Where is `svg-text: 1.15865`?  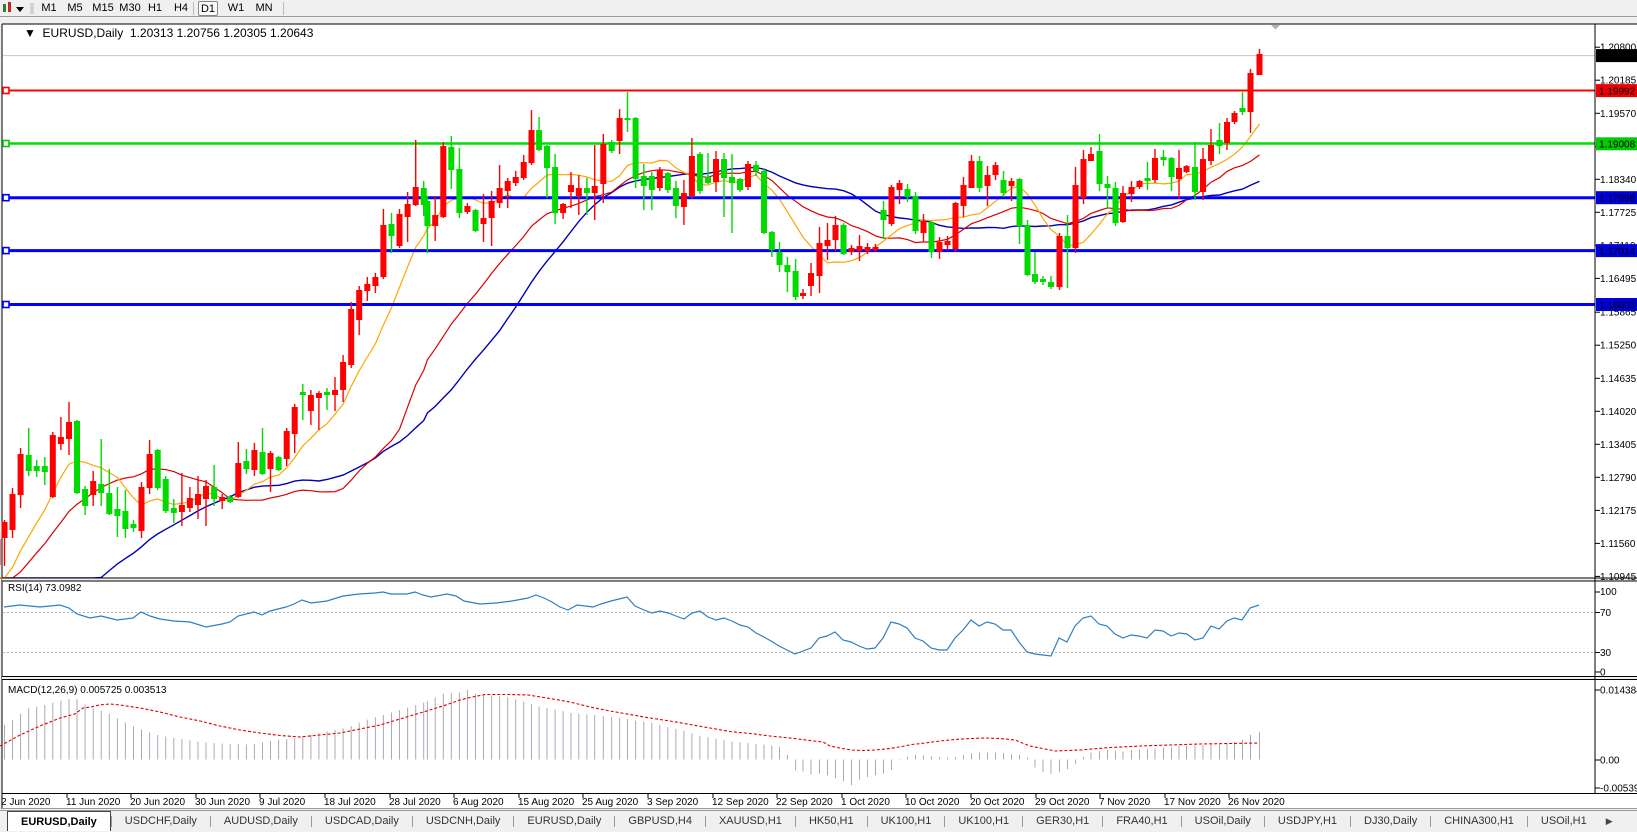 svg-text: 1.15865 is located at coordinates (1618, 313).